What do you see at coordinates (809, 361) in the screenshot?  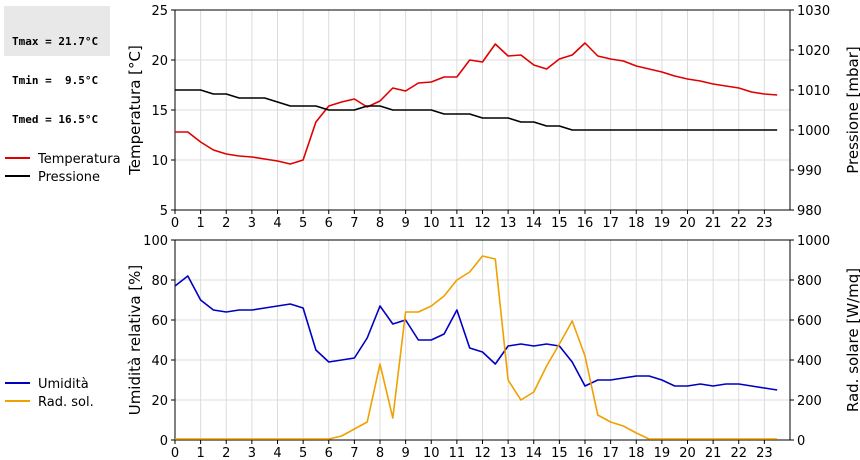 I see `bottom-y2-tick-label: 400` at bounding box center [809, 361].